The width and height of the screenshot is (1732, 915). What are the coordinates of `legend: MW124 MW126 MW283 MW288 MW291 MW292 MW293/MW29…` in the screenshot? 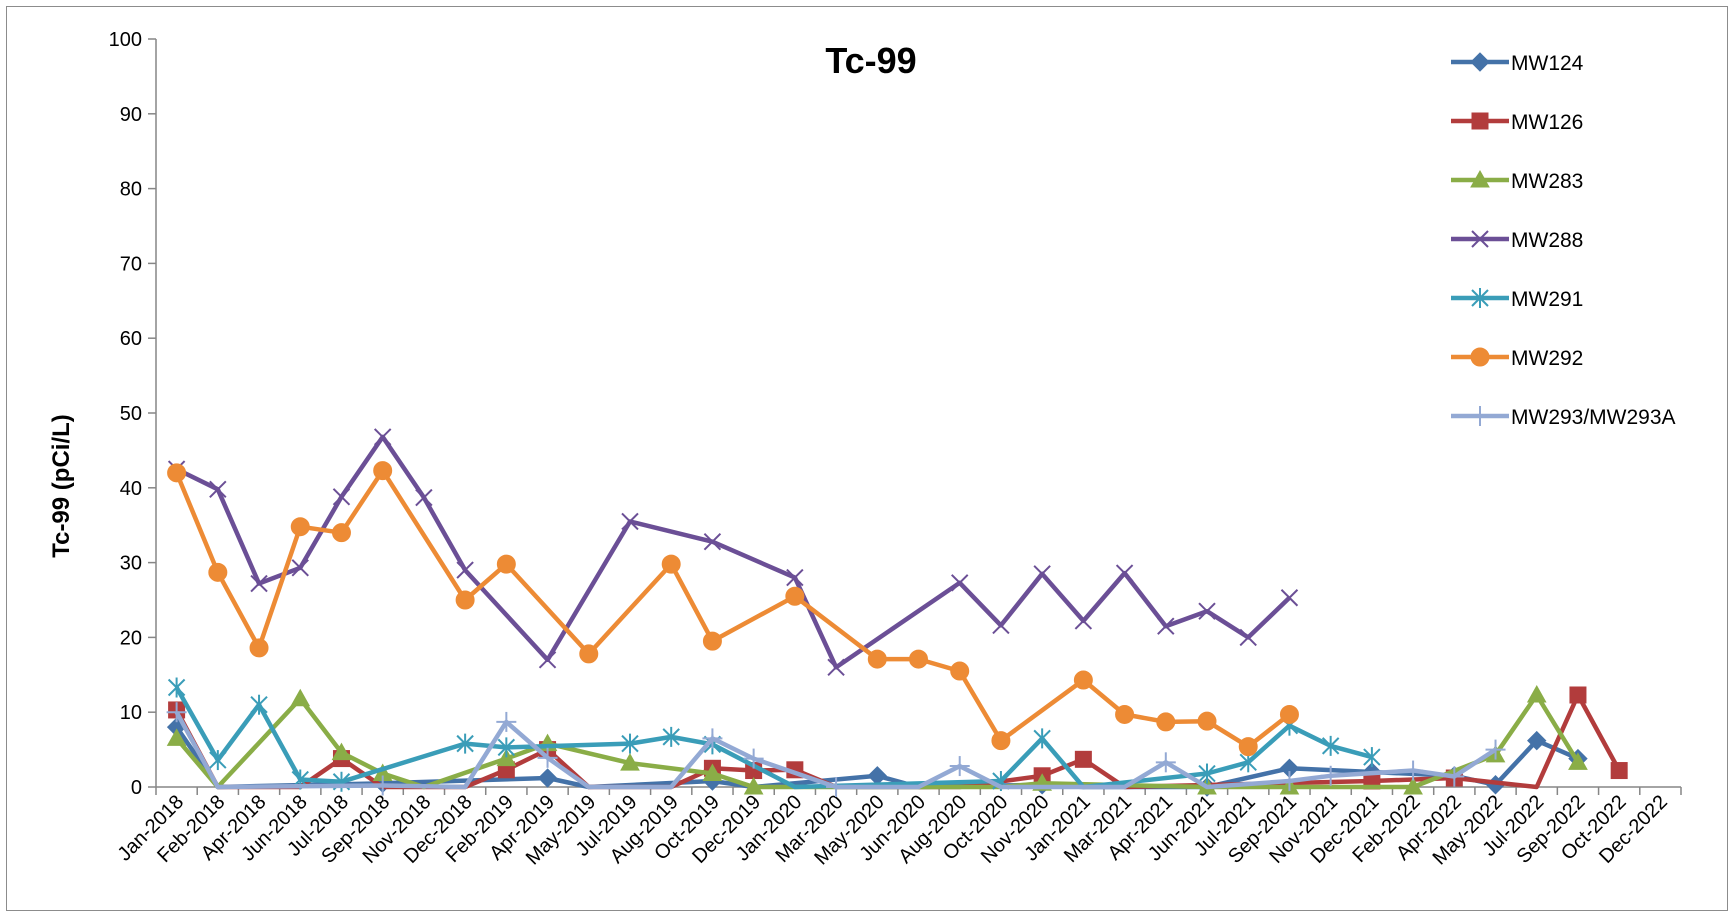 It's located at (1563, 240).